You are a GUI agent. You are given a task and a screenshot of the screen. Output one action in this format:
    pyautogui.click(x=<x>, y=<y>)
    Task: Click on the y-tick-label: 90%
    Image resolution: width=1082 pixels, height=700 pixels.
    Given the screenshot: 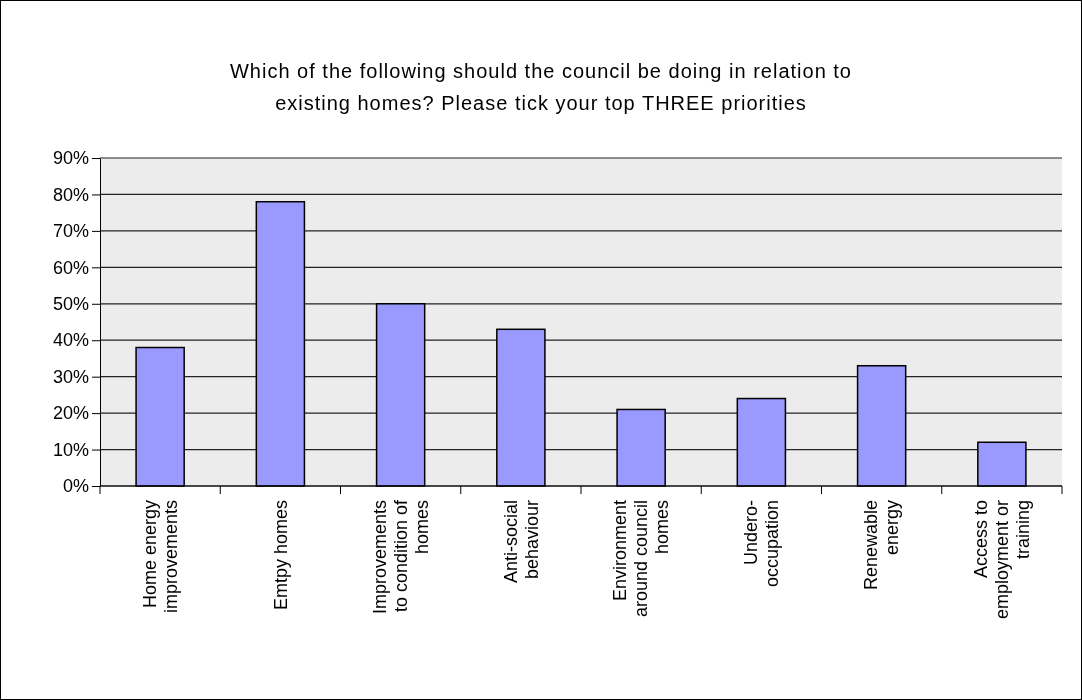 What is the action you would take?
    pyautogui.click(x=70, y=158)
    